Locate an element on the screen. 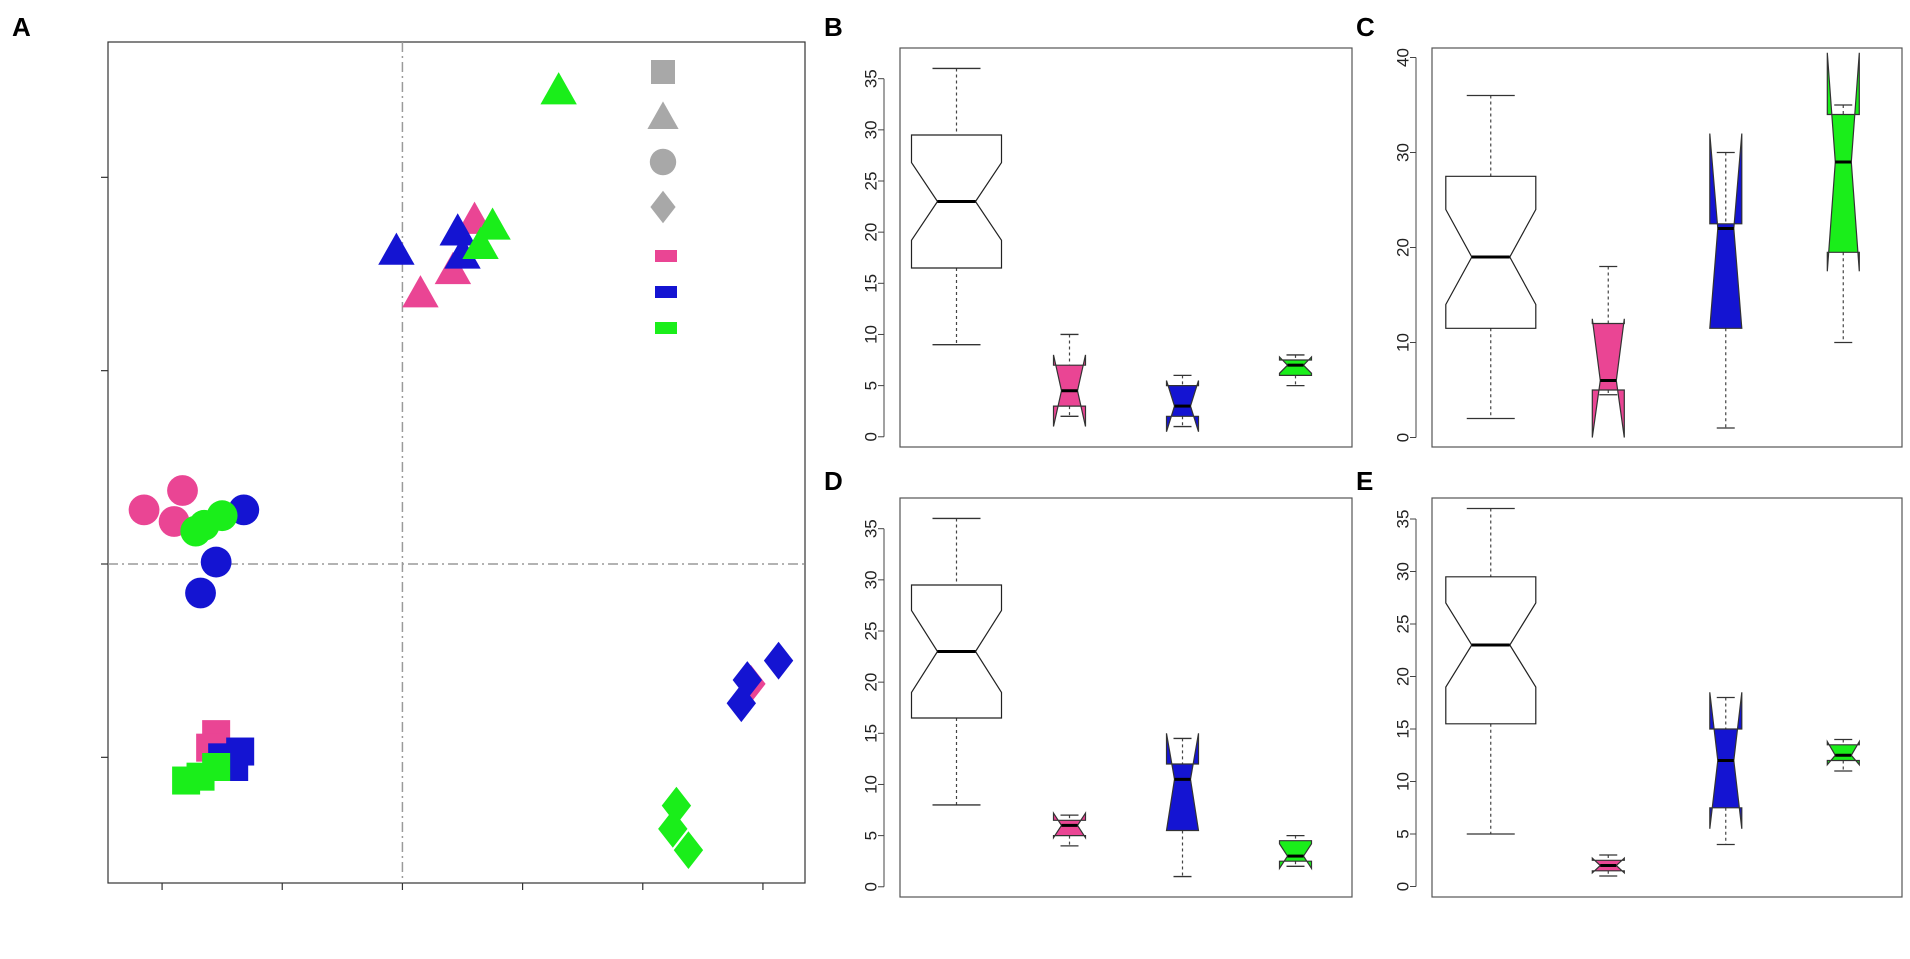 This screenshot has width=1910, height=959. data-point-square-s90 is located at coordinates (186, 780).